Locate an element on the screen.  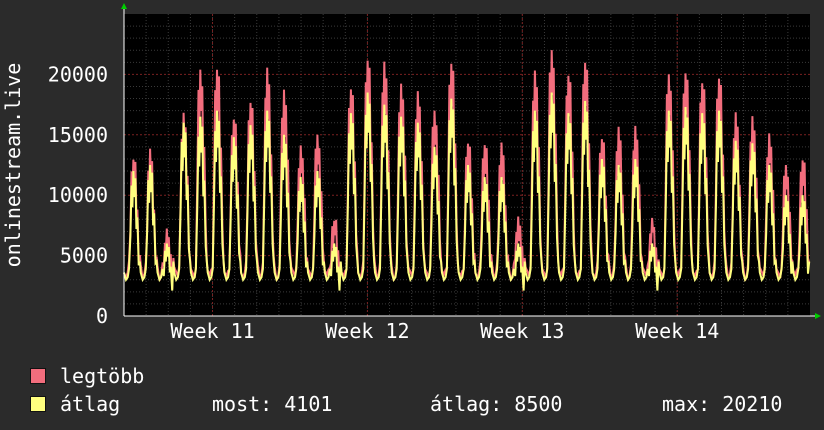
stat-now-label: most: is located at coordinates (242, 404).